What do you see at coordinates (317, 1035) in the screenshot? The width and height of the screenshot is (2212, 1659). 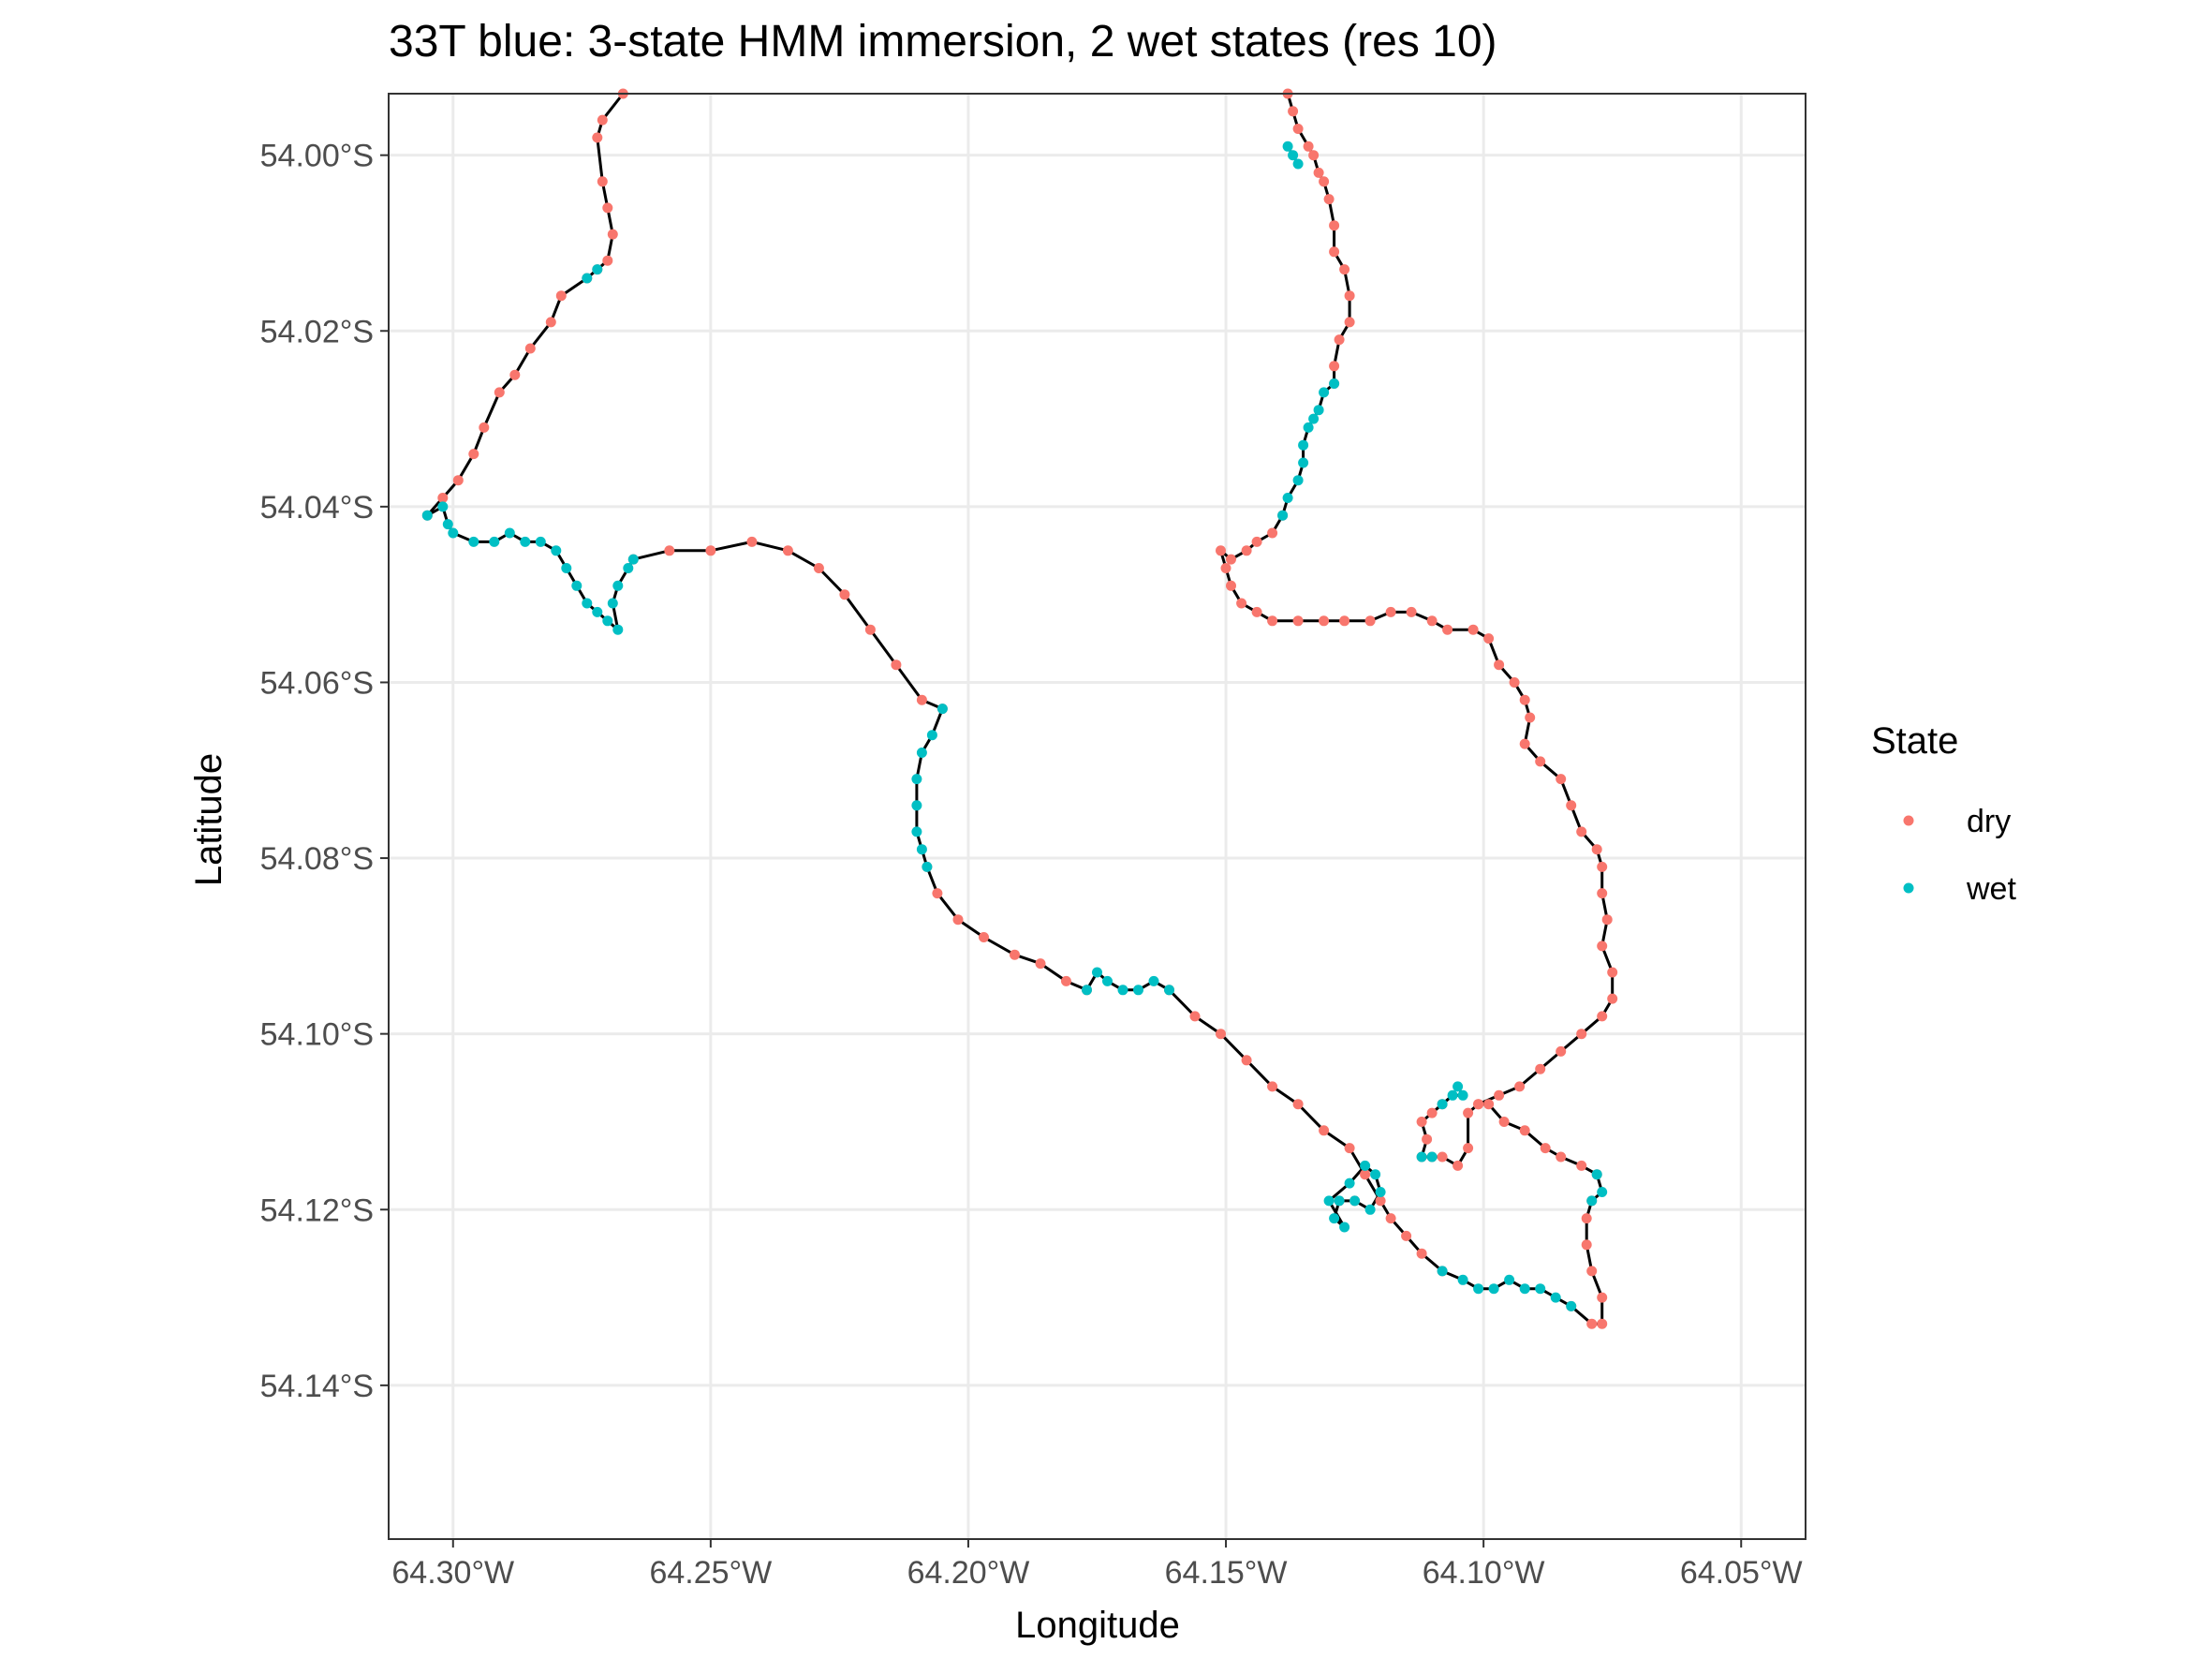 I see `y-tick-label: 54.10°S` at bounding box center [317, 1035].